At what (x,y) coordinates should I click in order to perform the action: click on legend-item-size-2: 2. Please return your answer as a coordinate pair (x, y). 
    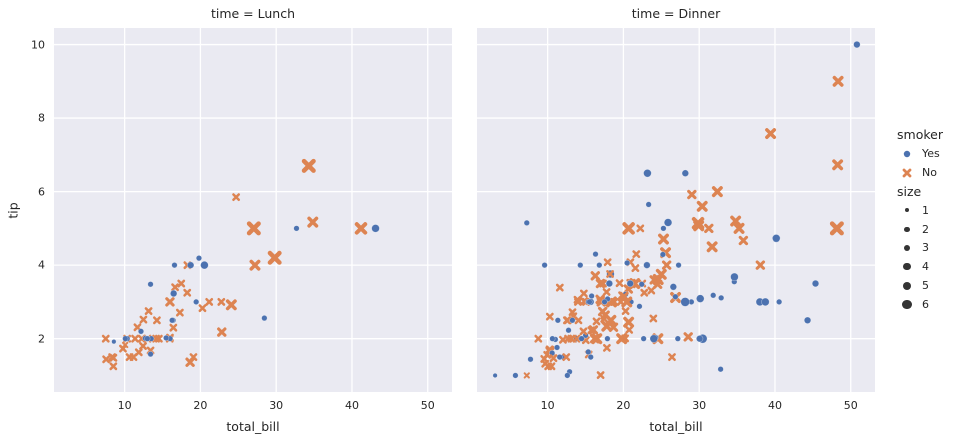
    Looking at the image, I should click on (920, 229).